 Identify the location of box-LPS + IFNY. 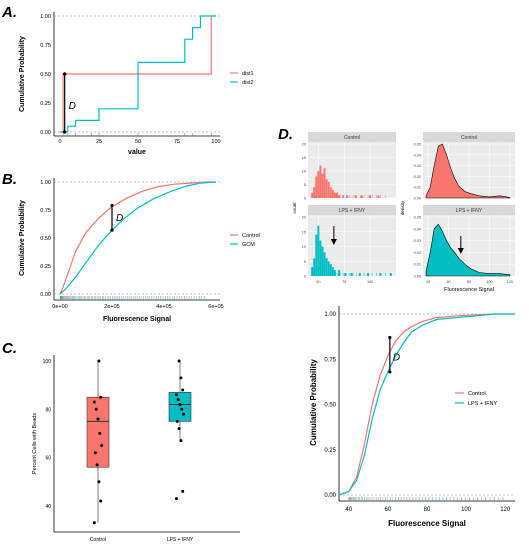
(180, 407).